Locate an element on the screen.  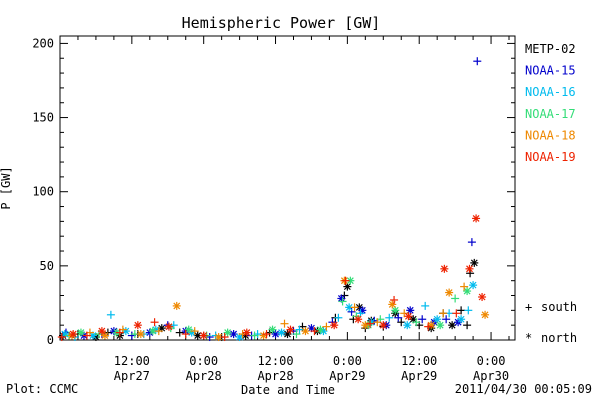
legend-noaa-18: NOAA-18 is located at coordinates (550, 135).